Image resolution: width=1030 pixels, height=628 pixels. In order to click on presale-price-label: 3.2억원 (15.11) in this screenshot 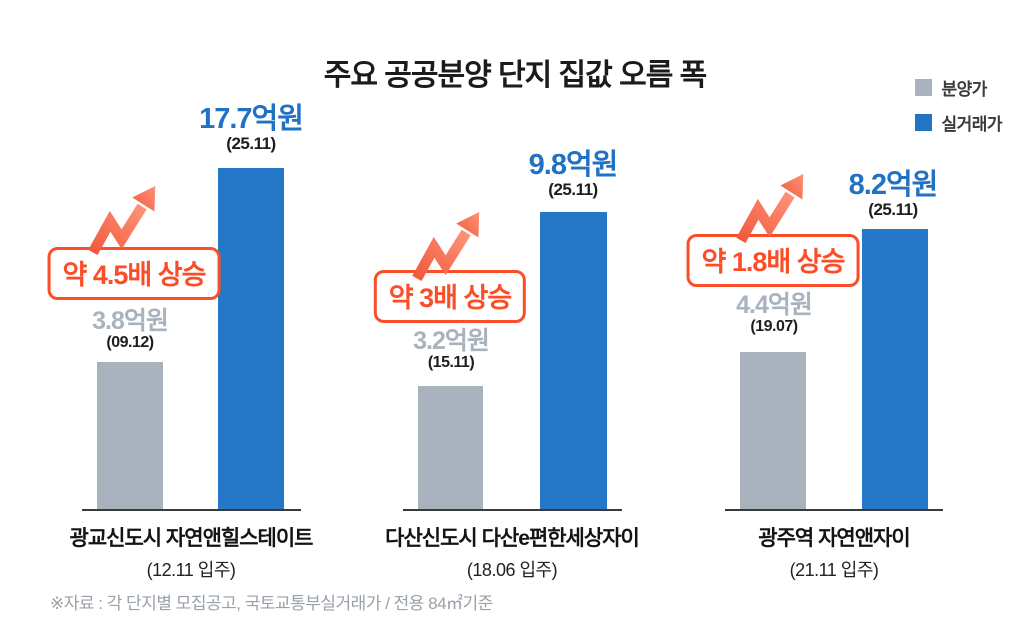, I will do `click(451, 349)`.